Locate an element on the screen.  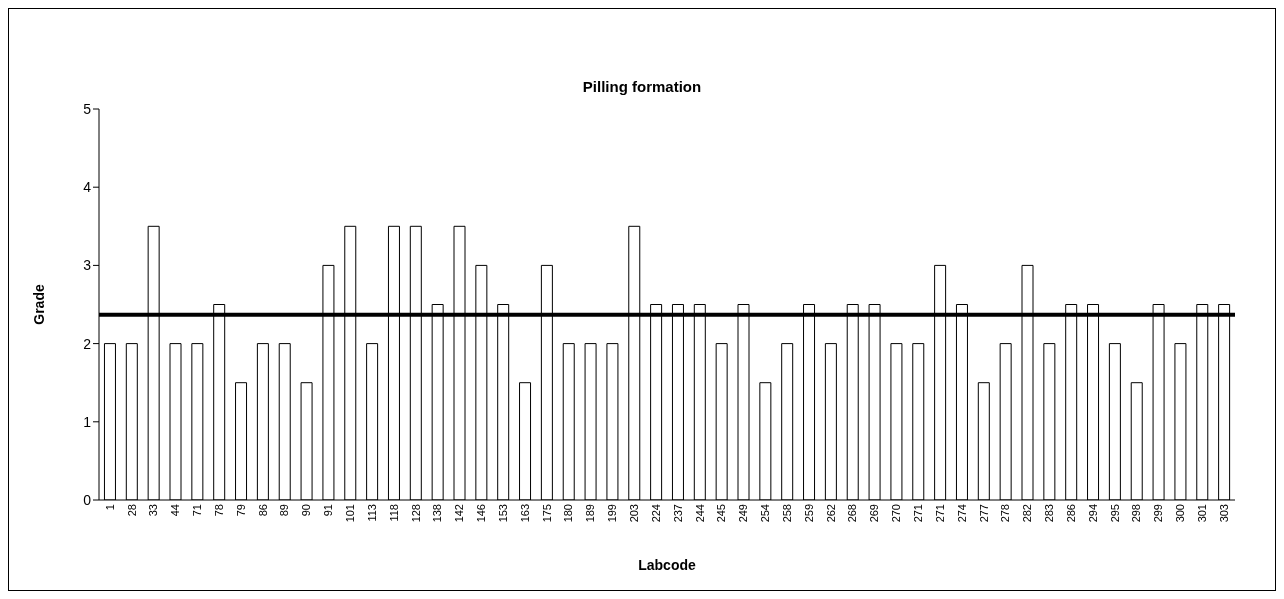
y-tick-label: 4 is located at coordinates (87, 187).